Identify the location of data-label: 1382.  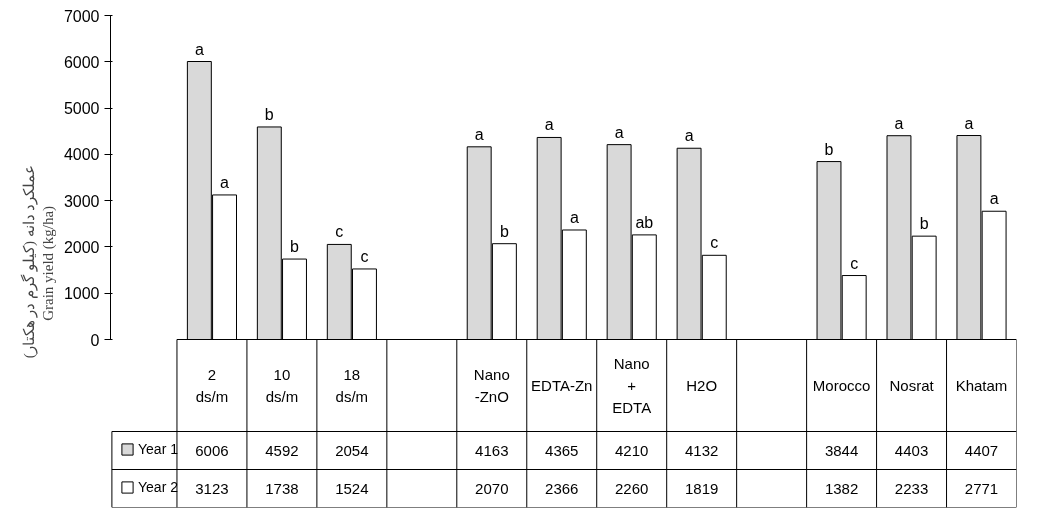
(841, 488).